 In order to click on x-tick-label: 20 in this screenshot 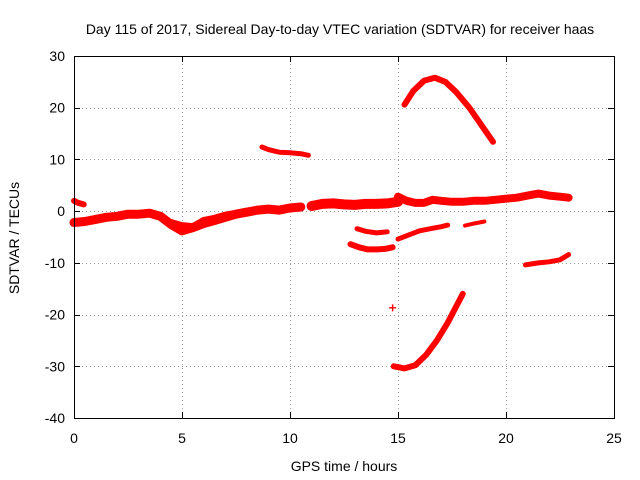, I will do `click(506, 438)`.